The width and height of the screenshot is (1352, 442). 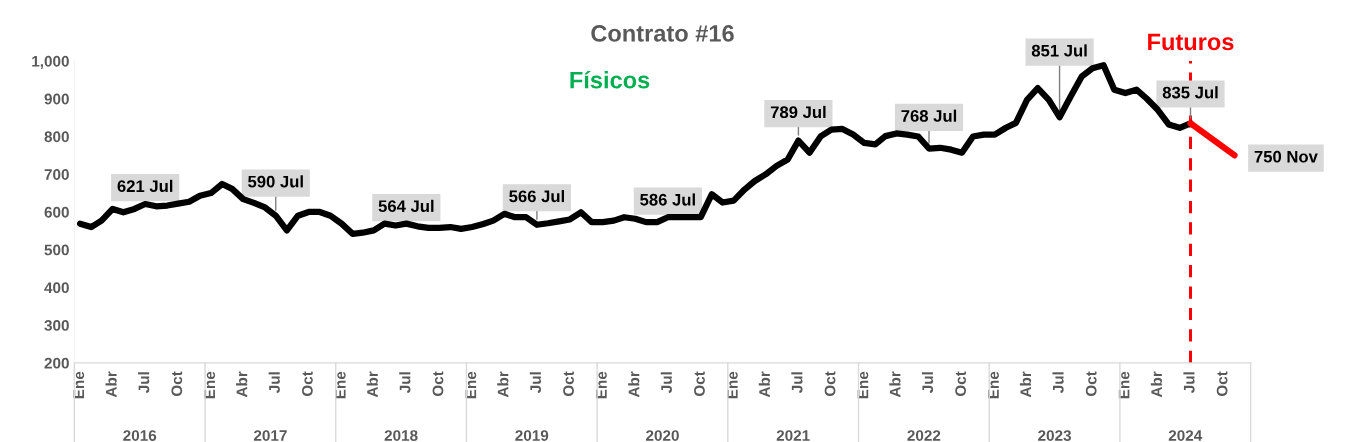 I want to click on text: 2021, so click(x=793, y=435).